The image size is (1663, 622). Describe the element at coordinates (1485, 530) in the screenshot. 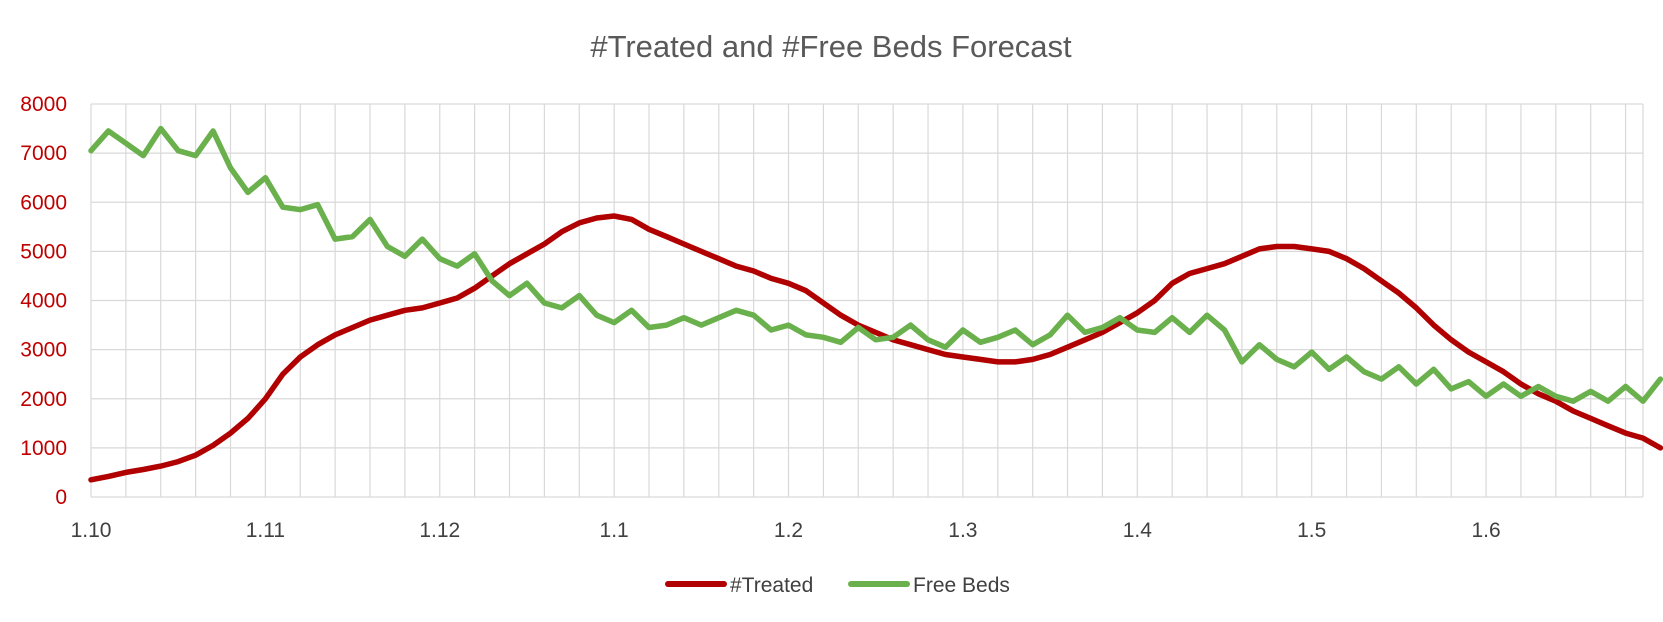

I see `x-tick-label: 1.6` at that location.